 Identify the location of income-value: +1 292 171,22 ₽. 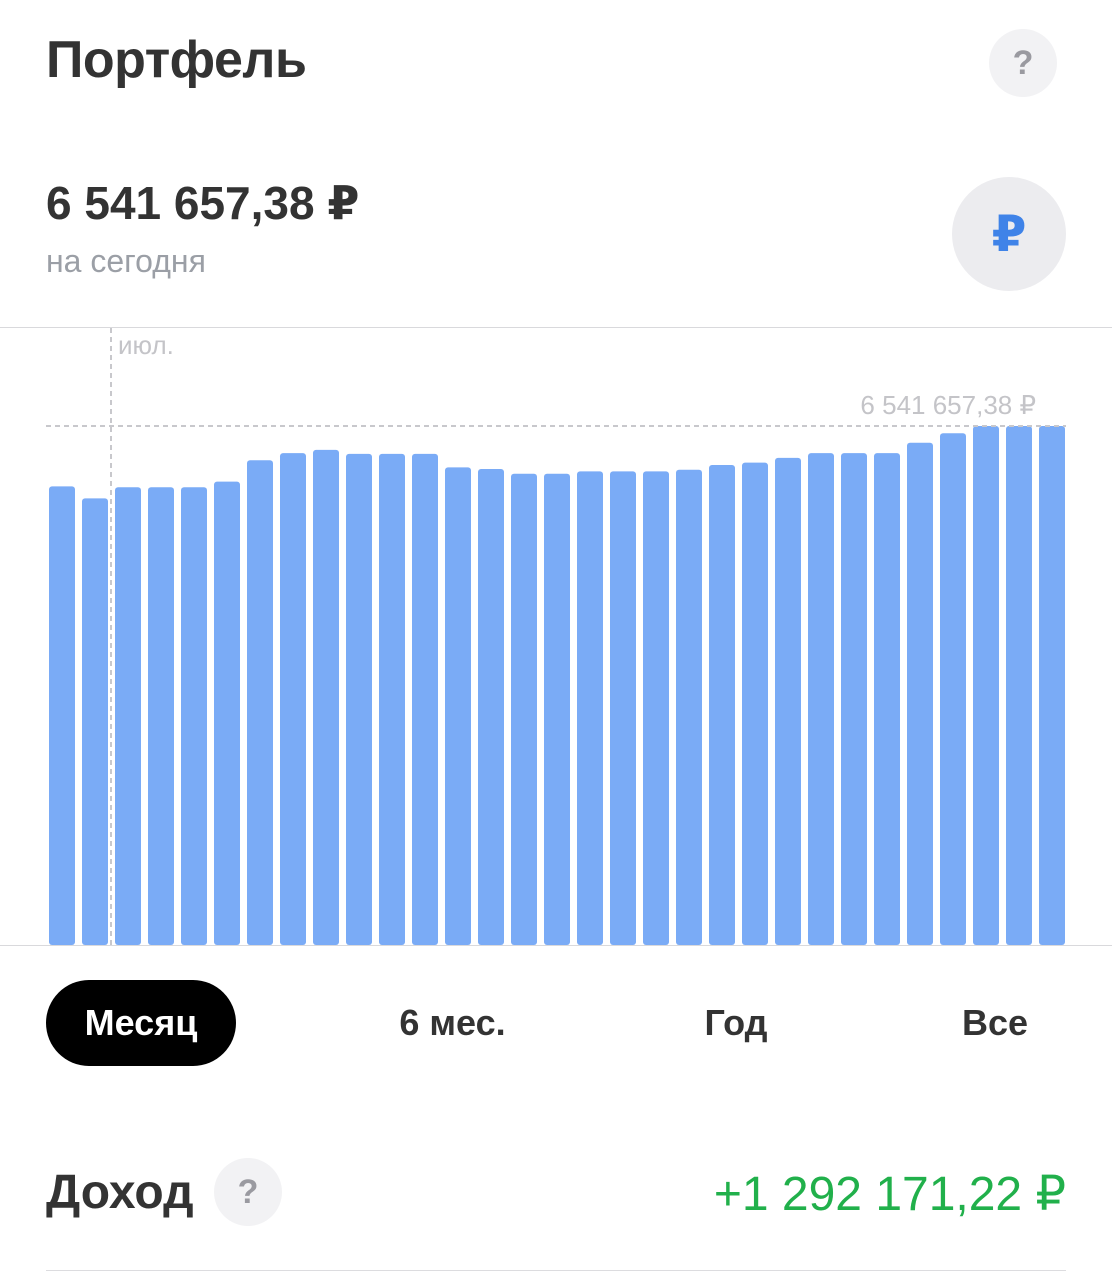
(889, 1194).